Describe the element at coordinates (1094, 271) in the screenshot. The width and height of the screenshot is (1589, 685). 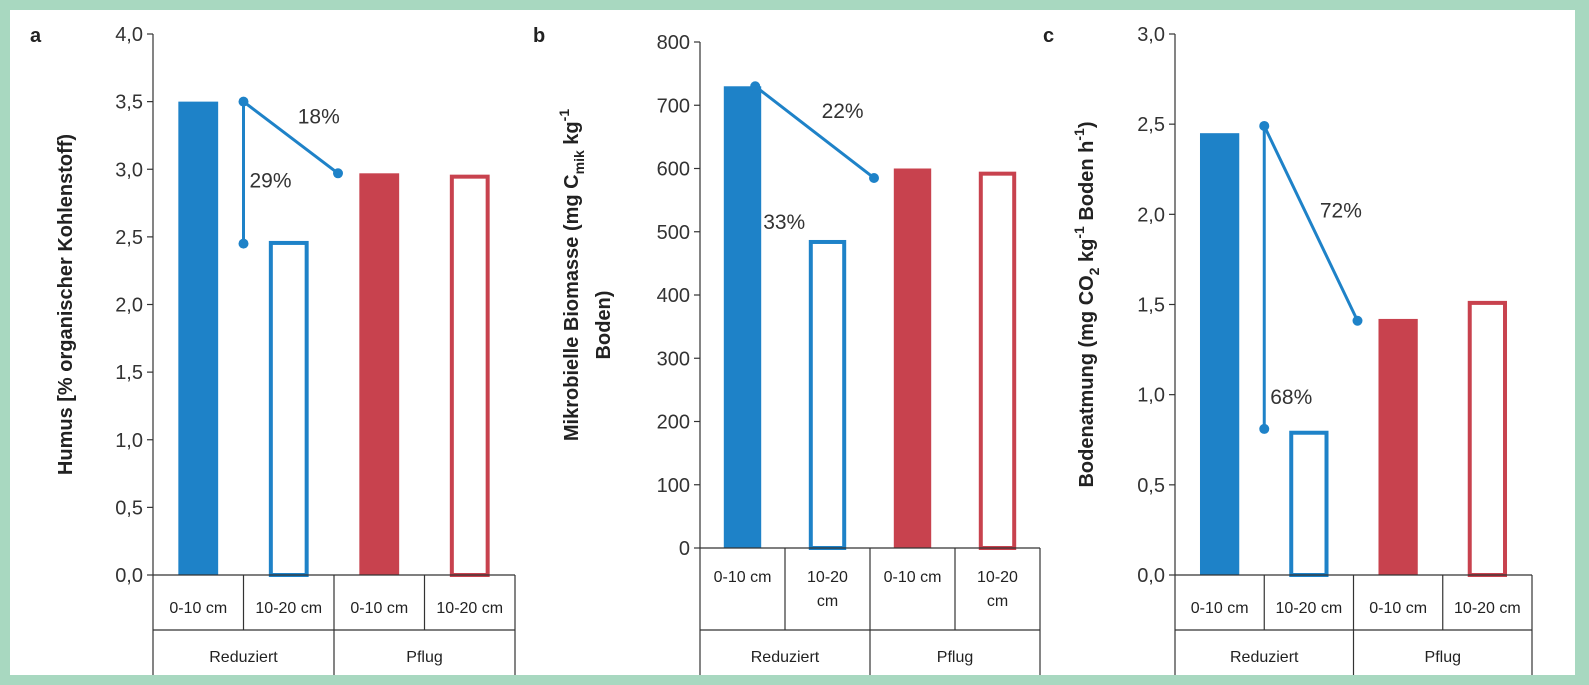
I see `y-label-sub: 2` at that location.